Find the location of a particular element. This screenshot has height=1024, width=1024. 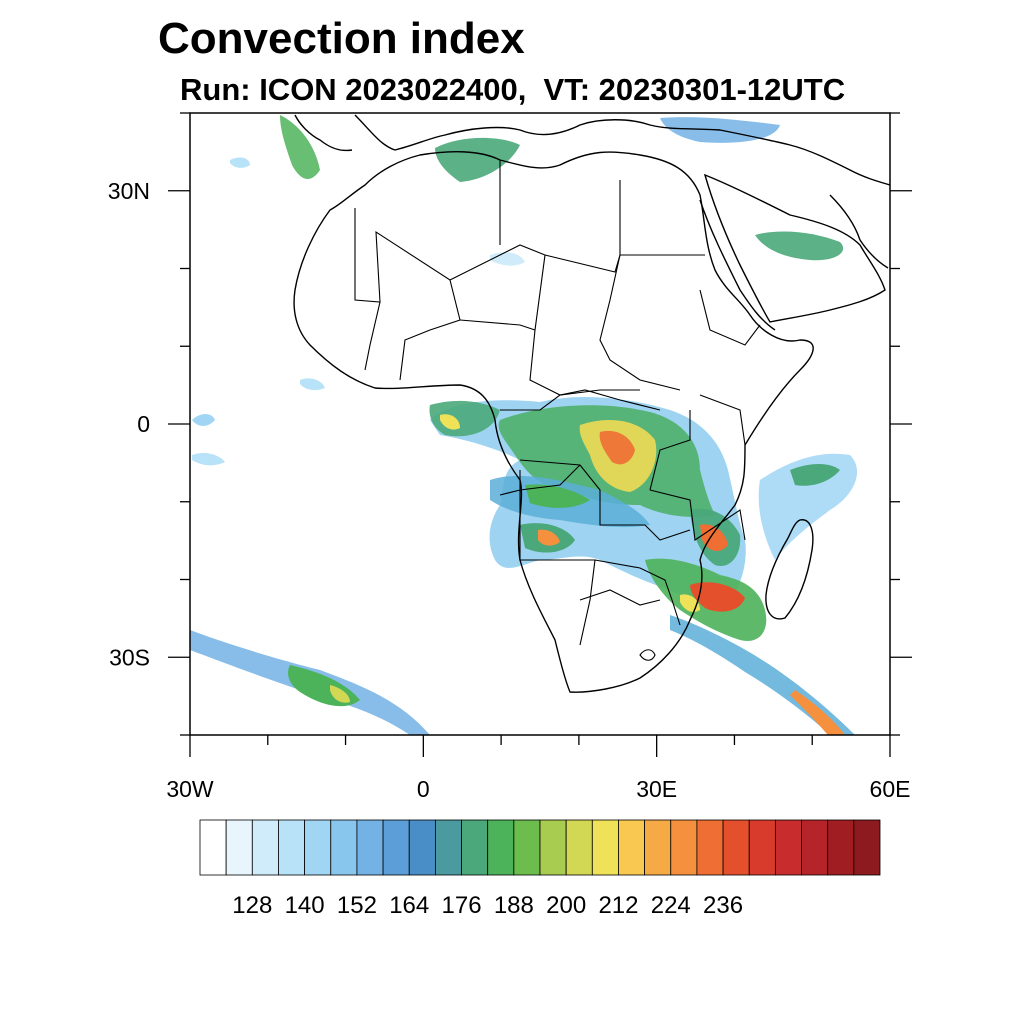

field-atlantic-west is located at coordinates (203, 420).